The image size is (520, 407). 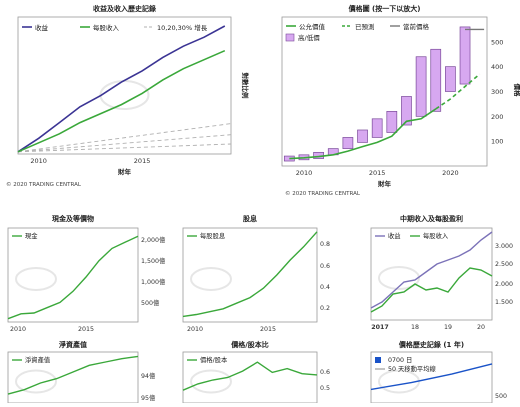 What do you see at coordinates (125, 8) in the screenshot?
I see `chart-title: 收益及收入歷史記錄` at bounding box center [125, 8].